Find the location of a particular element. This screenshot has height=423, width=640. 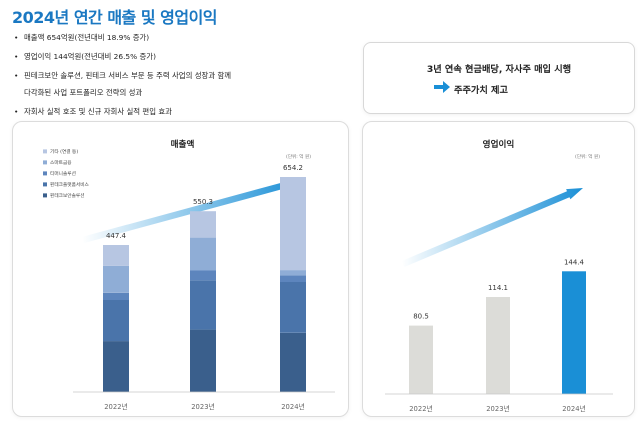

bullet-text: 매출액 654억원(전년대비 18.9% 증가) is located at coordinates (87, 37).